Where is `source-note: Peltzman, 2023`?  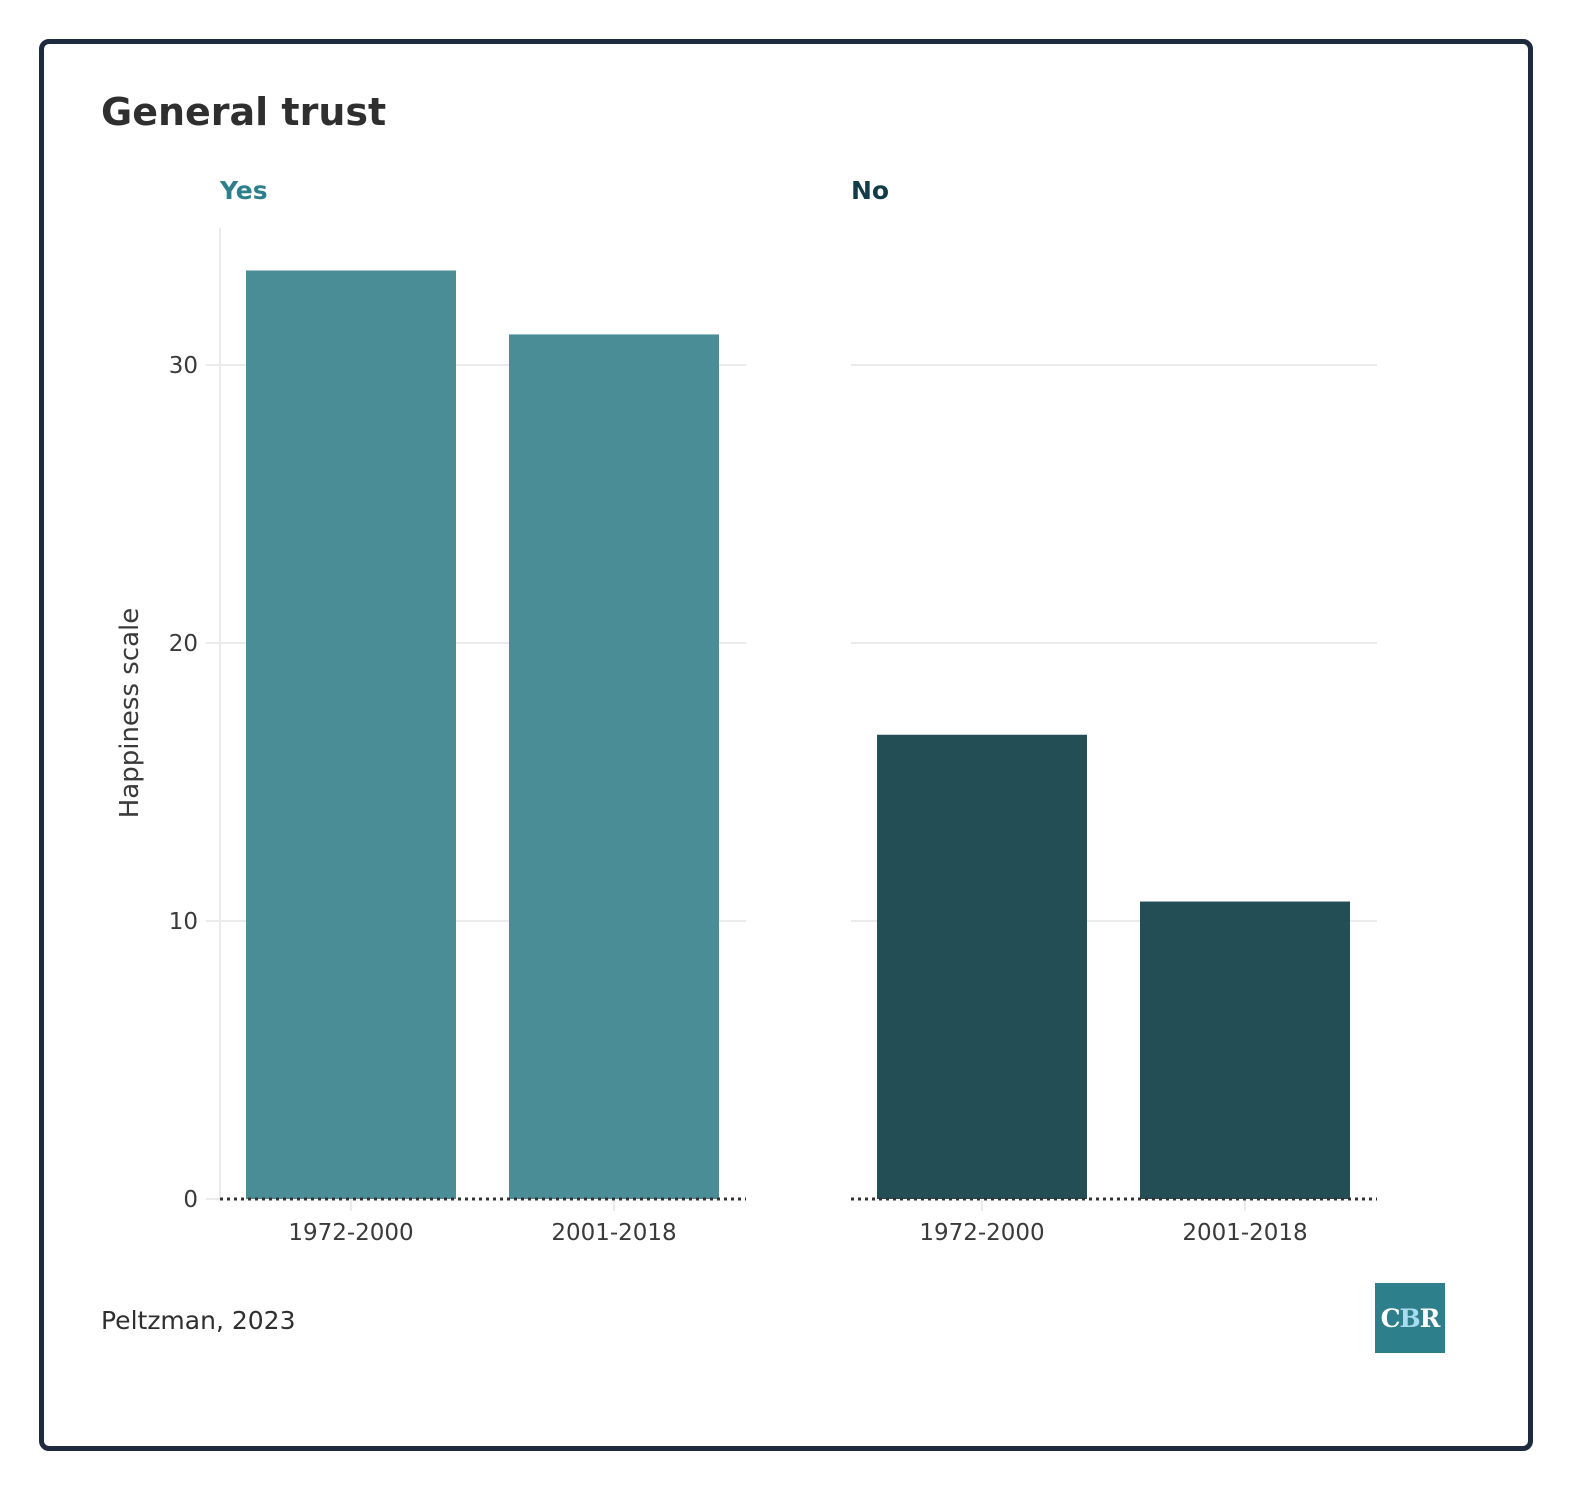 source-note: Peltzman, 2023 is located at coordinates (198, 1320).